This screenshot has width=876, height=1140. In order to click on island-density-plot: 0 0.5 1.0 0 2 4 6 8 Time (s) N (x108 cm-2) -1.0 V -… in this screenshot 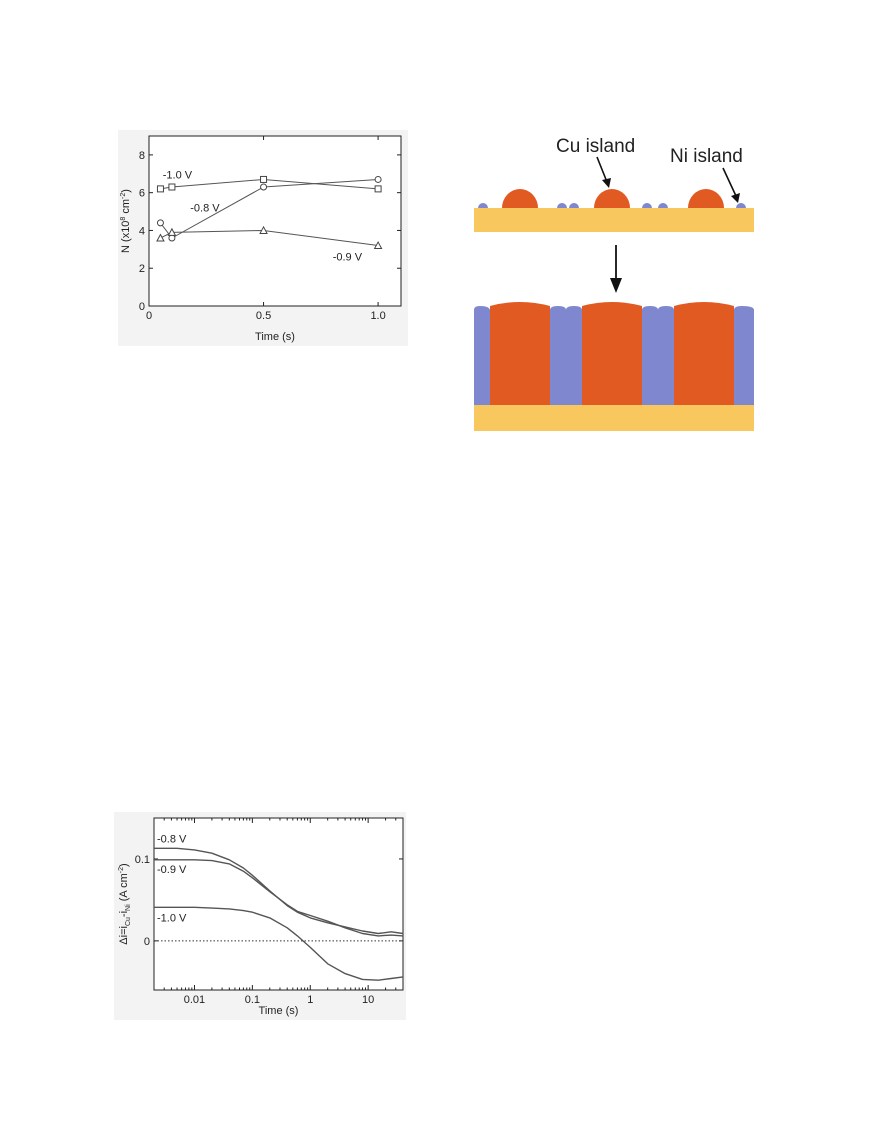, I will do `click(261, 239)`.